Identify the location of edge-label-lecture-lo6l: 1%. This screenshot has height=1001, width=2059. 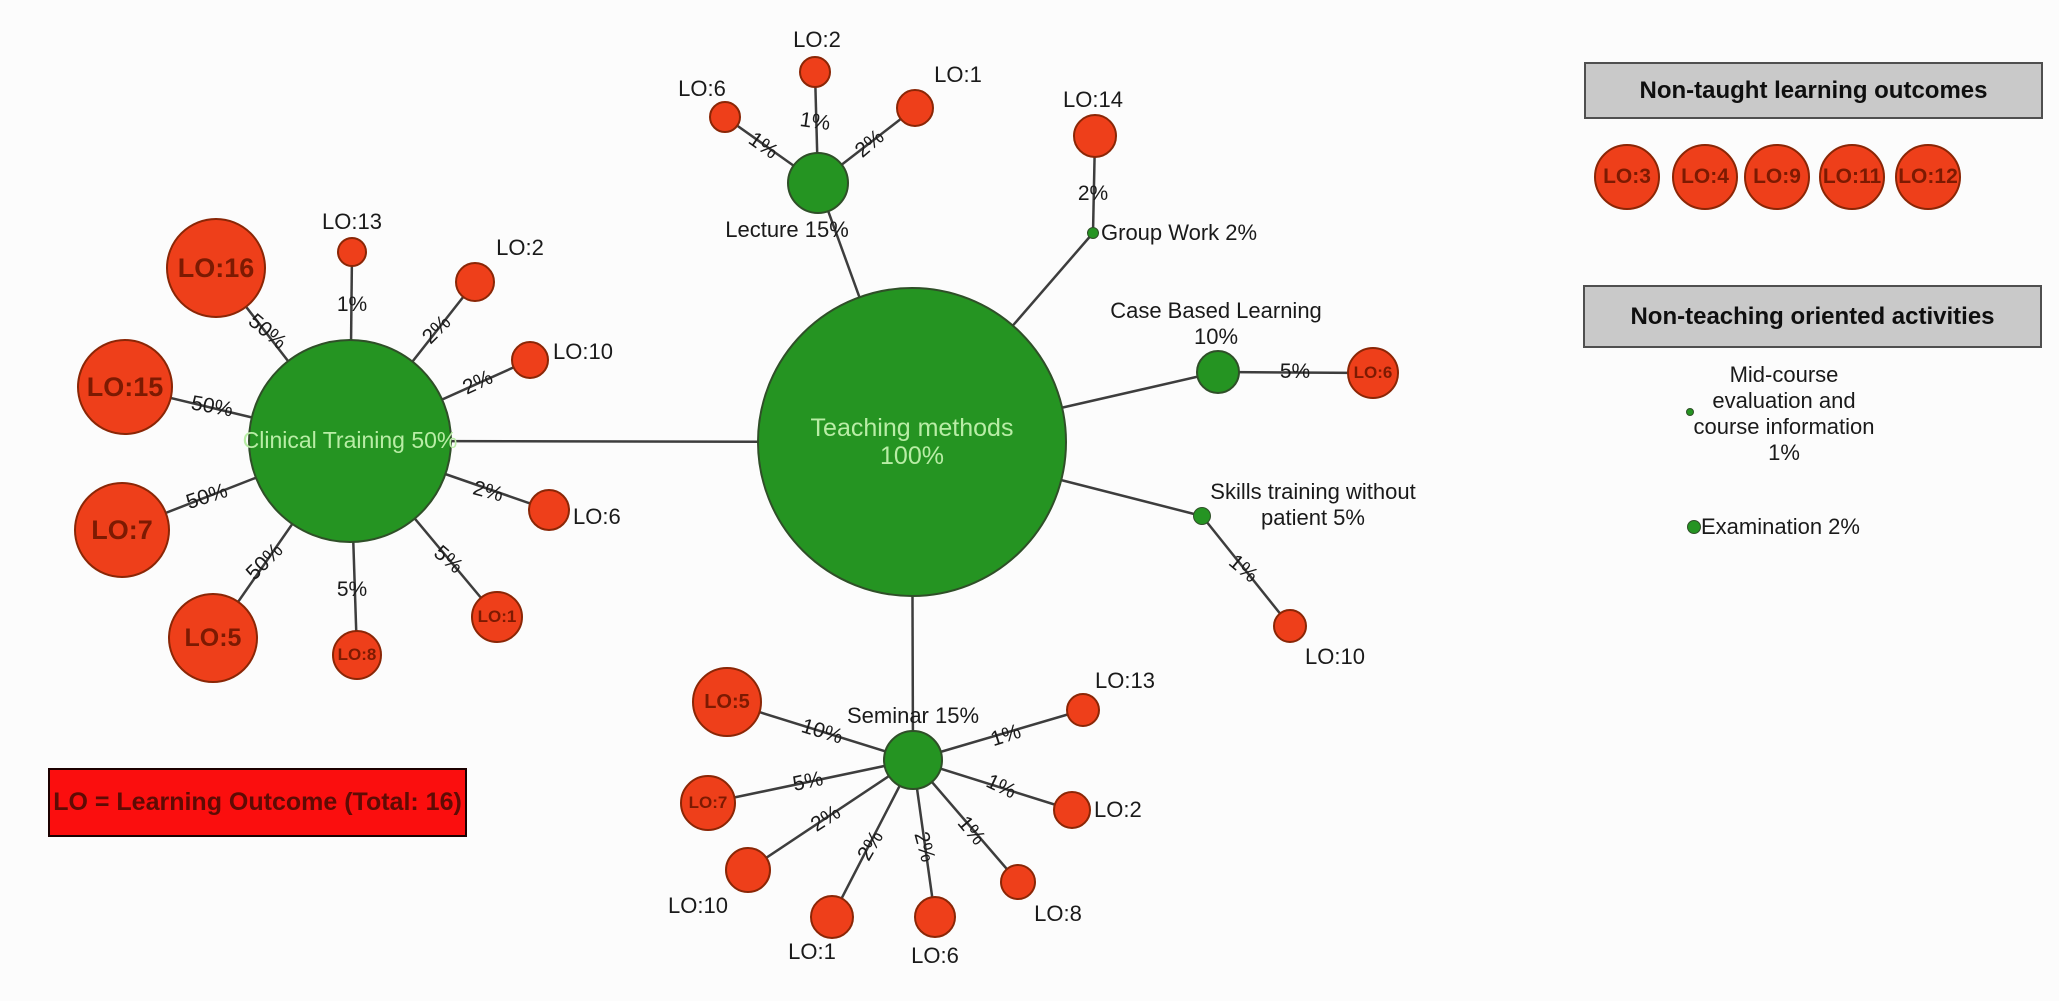
(763, 145).